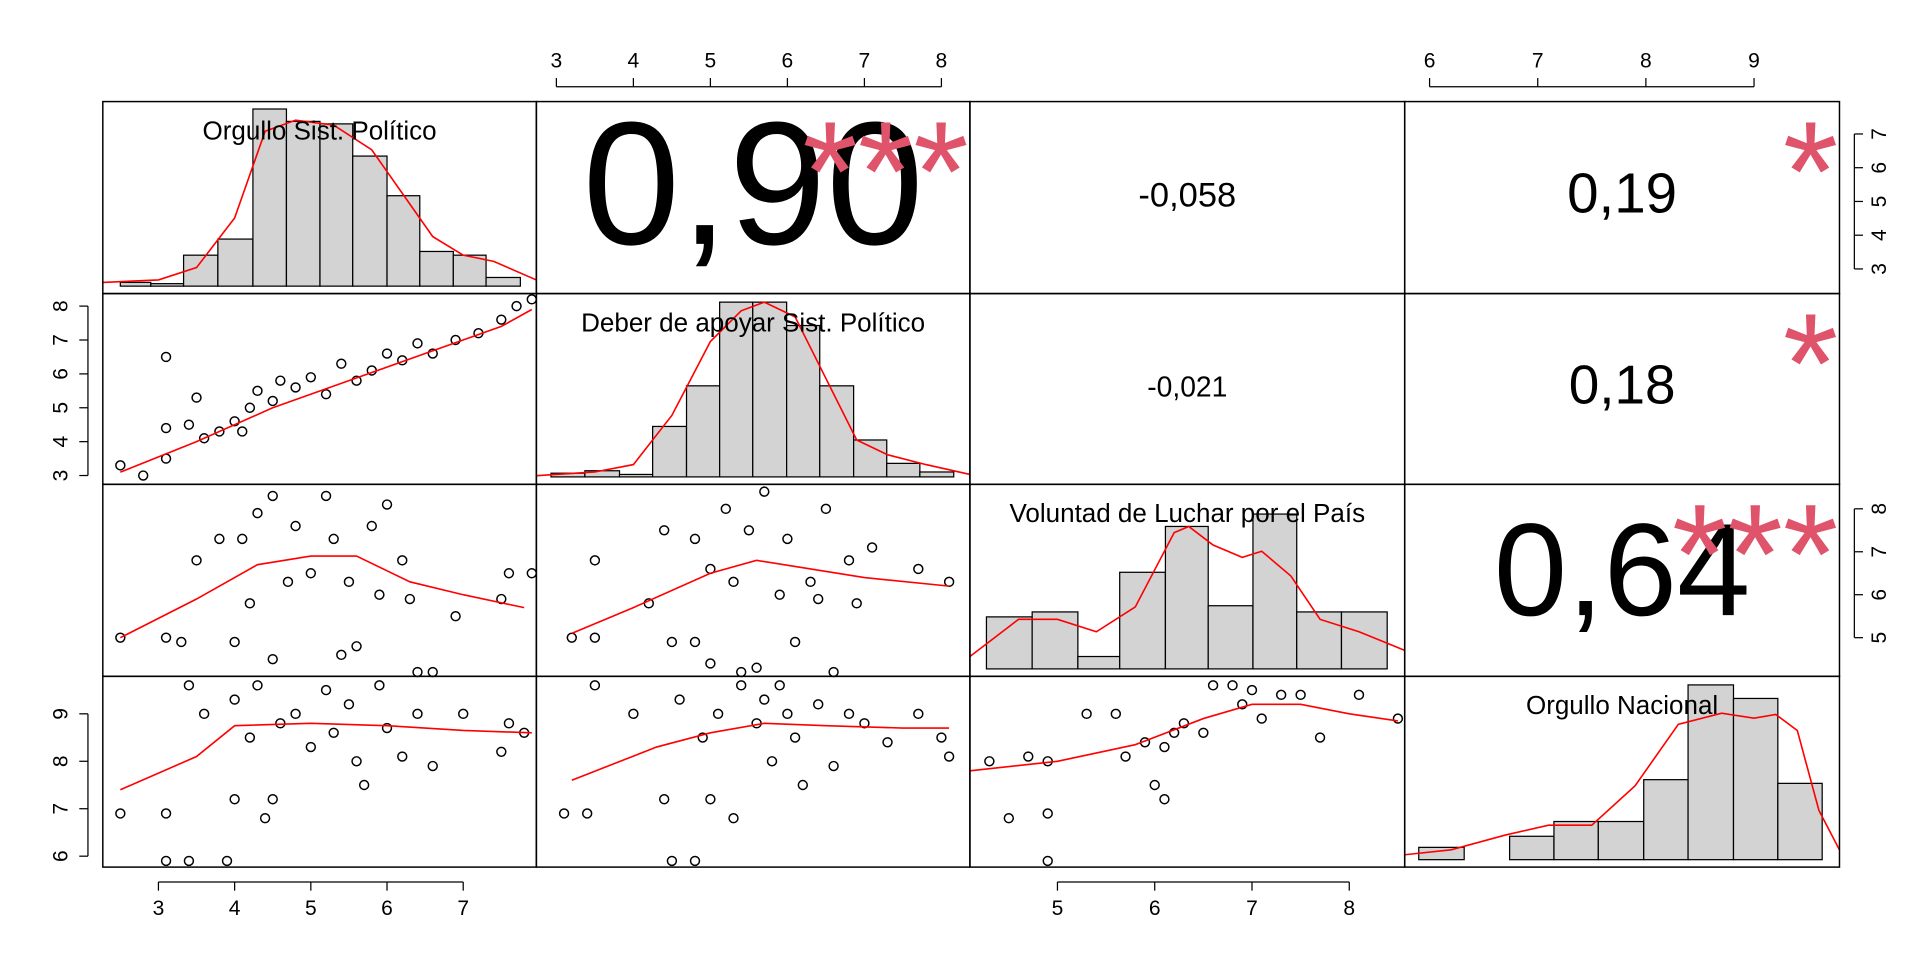 The height and width of the screenshot is (960, 1920). What do you see at coordinates (1879, 552) in the screenshot?
I see `y-tick-label: 7` at bounding box center [1879, 552].